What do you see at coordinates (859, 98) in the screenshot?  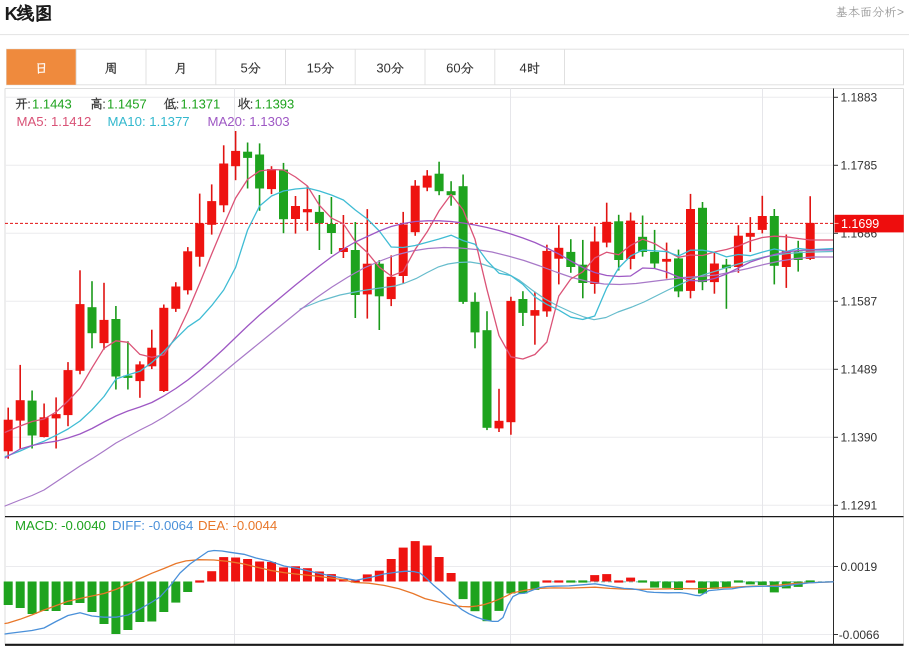 I see `svg-text: 1.1883` at bounding box center [859, 98].